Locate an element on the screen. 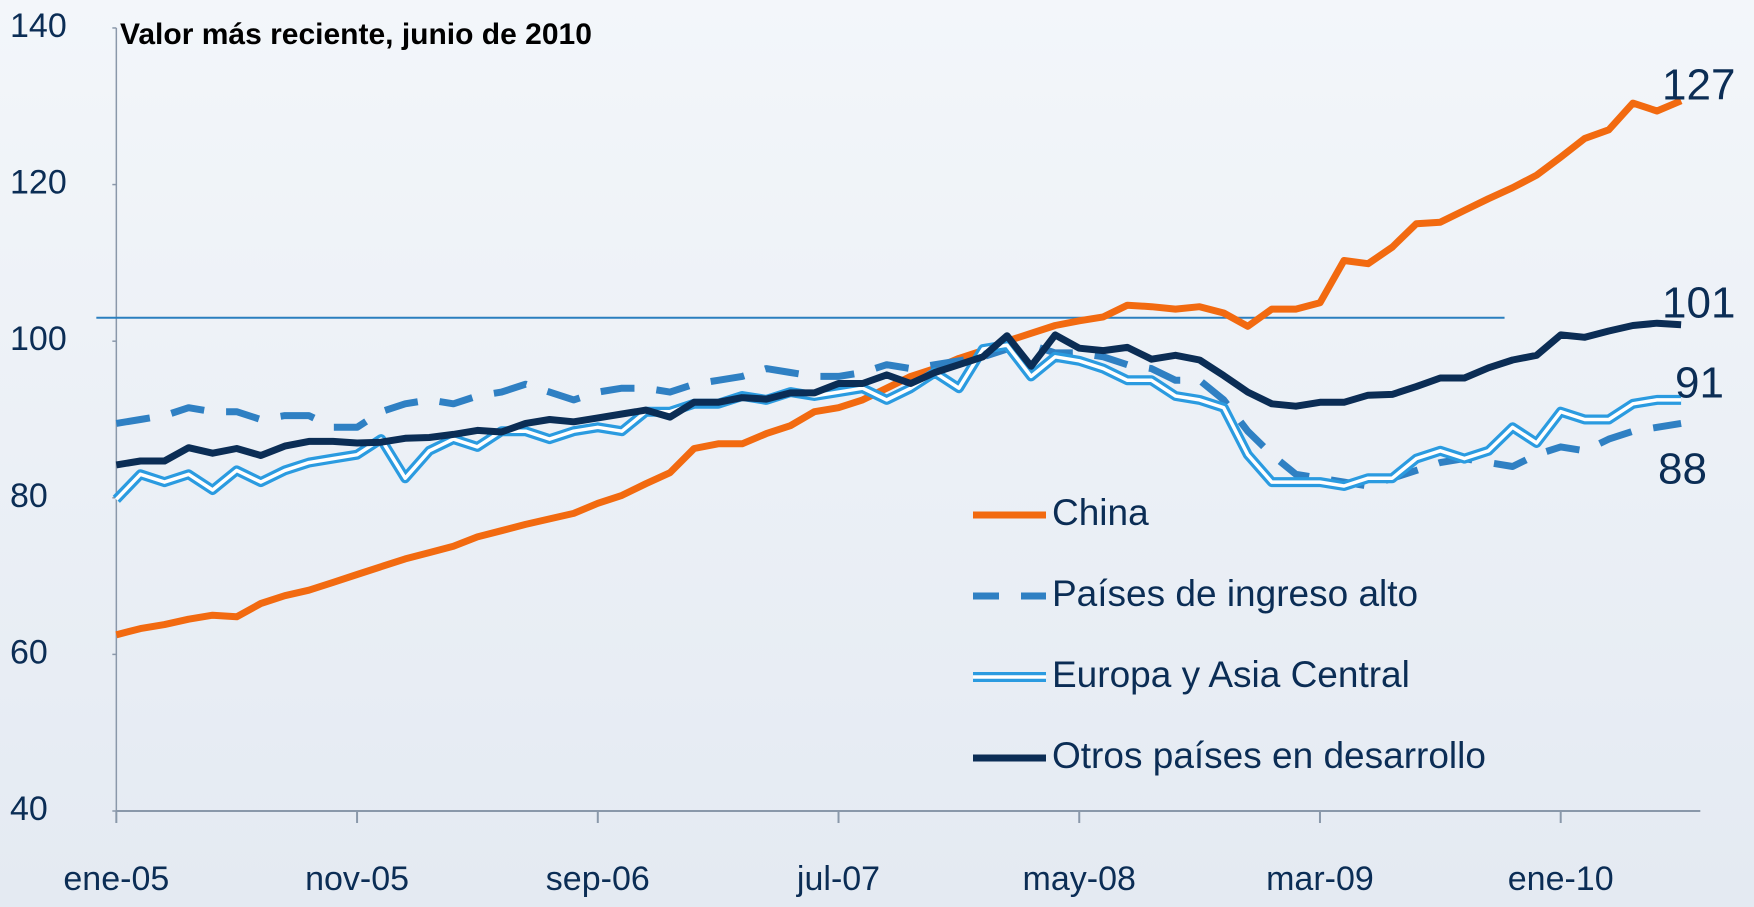 This screenshot has width=1754, height=907. y-tick-label: 80 is located at coordinates (29, 496).